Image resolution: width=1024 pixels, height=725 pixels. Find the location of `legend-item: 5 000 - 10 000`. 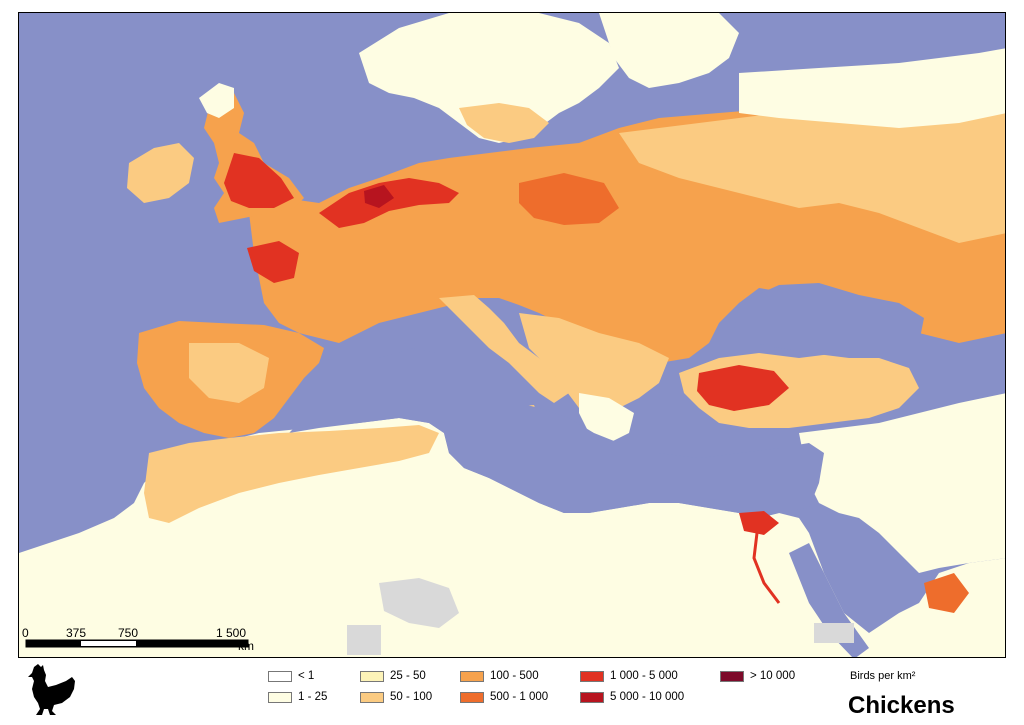

legend-item: 5 000 - 10 000 is located at coordinates (632, 697).